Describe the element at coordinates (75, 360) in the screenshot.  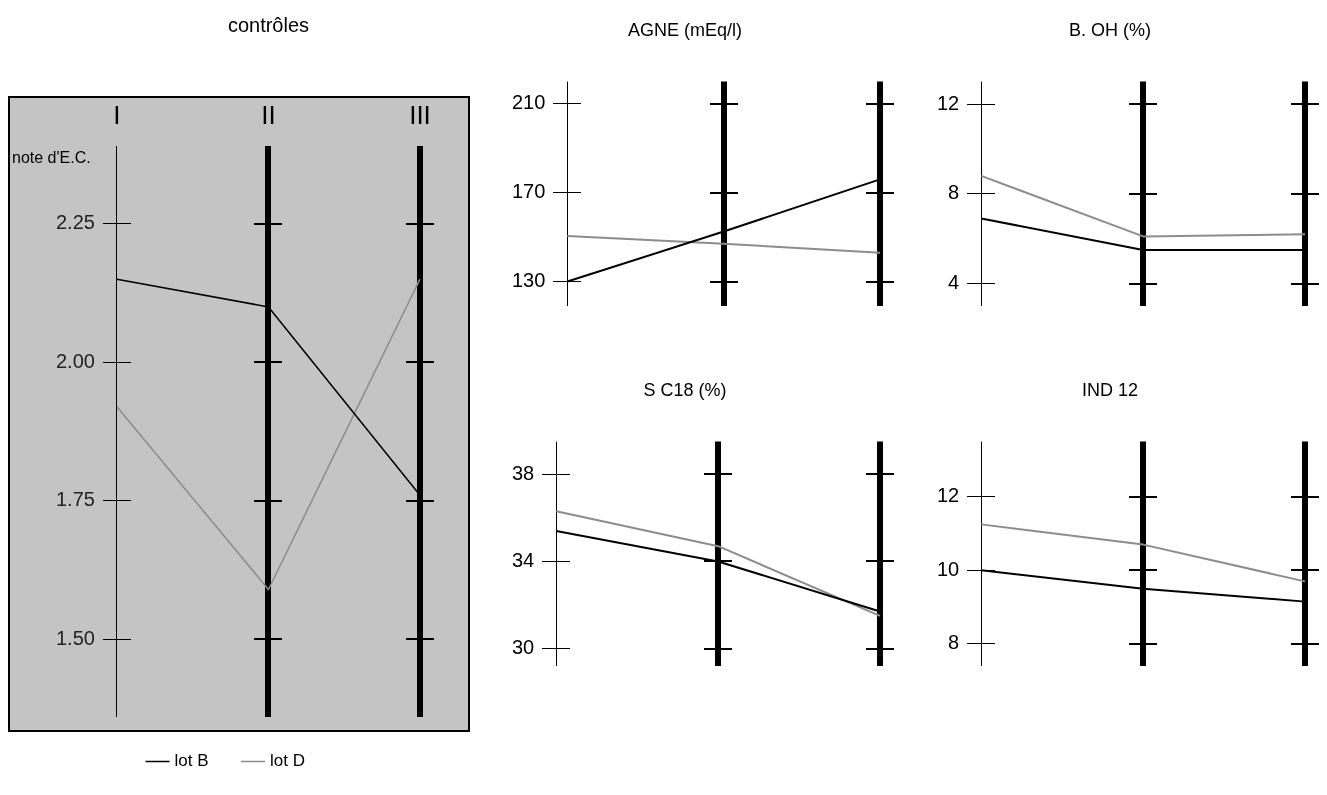
I see `y-tick-label: 2.00` at that location.